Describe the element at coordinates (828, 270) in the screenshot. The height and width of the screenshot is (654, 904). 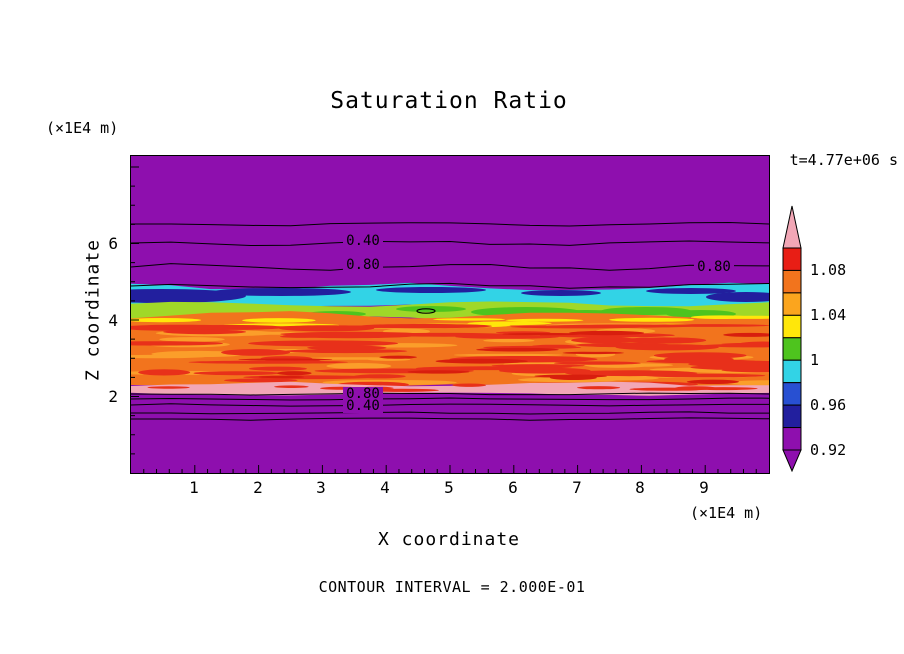
I see `colorbar-label-108: 1.08` at that location.